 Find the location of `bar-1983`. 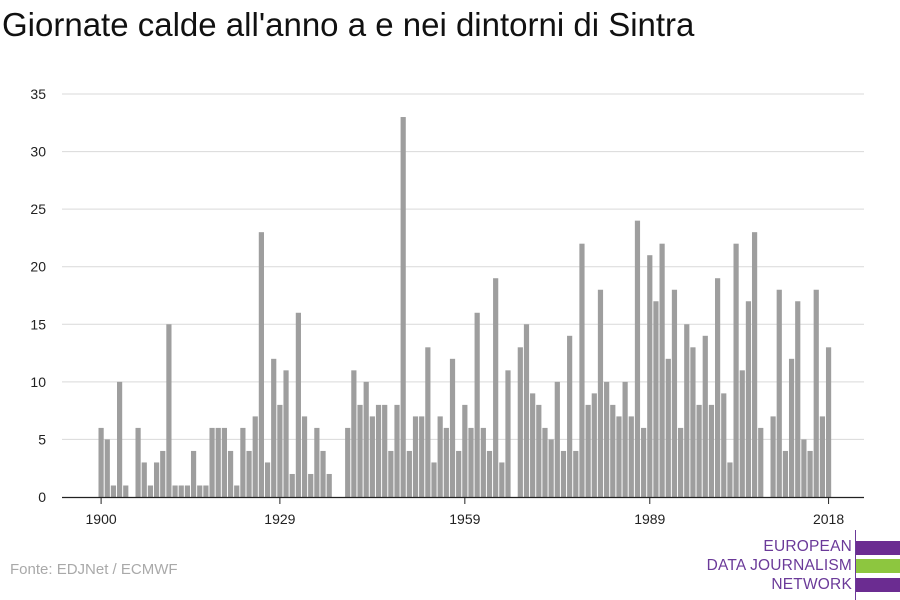

bar-1983 is located at coordinates (613, 450).